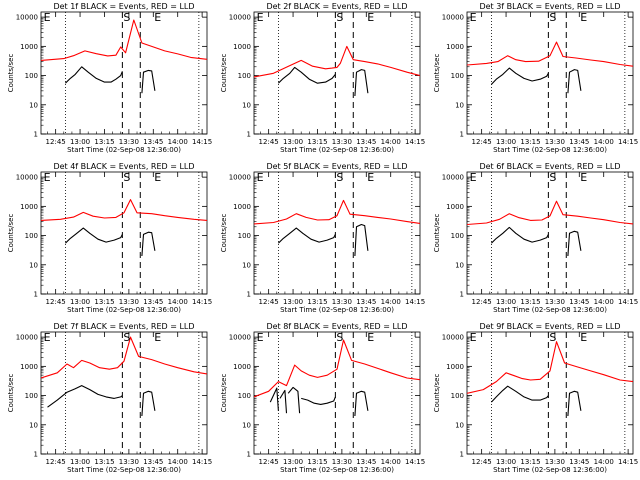  I want to click on chart-title: Det 7f BLACK = Events, RED = LLD, so click(123, 326).